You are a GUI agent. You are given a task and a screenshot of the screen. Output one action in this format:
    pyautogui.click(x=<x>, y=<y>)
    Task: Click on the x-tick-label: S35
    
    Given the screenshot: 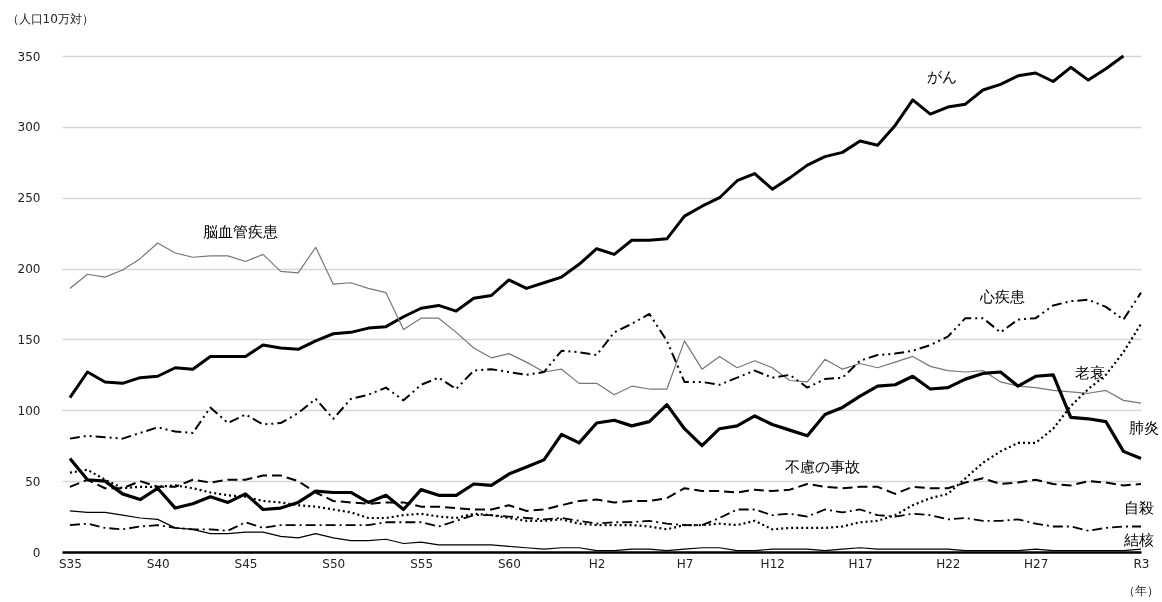 What is the action you would take?
    pyautogui.click(x=70, y=563)
    